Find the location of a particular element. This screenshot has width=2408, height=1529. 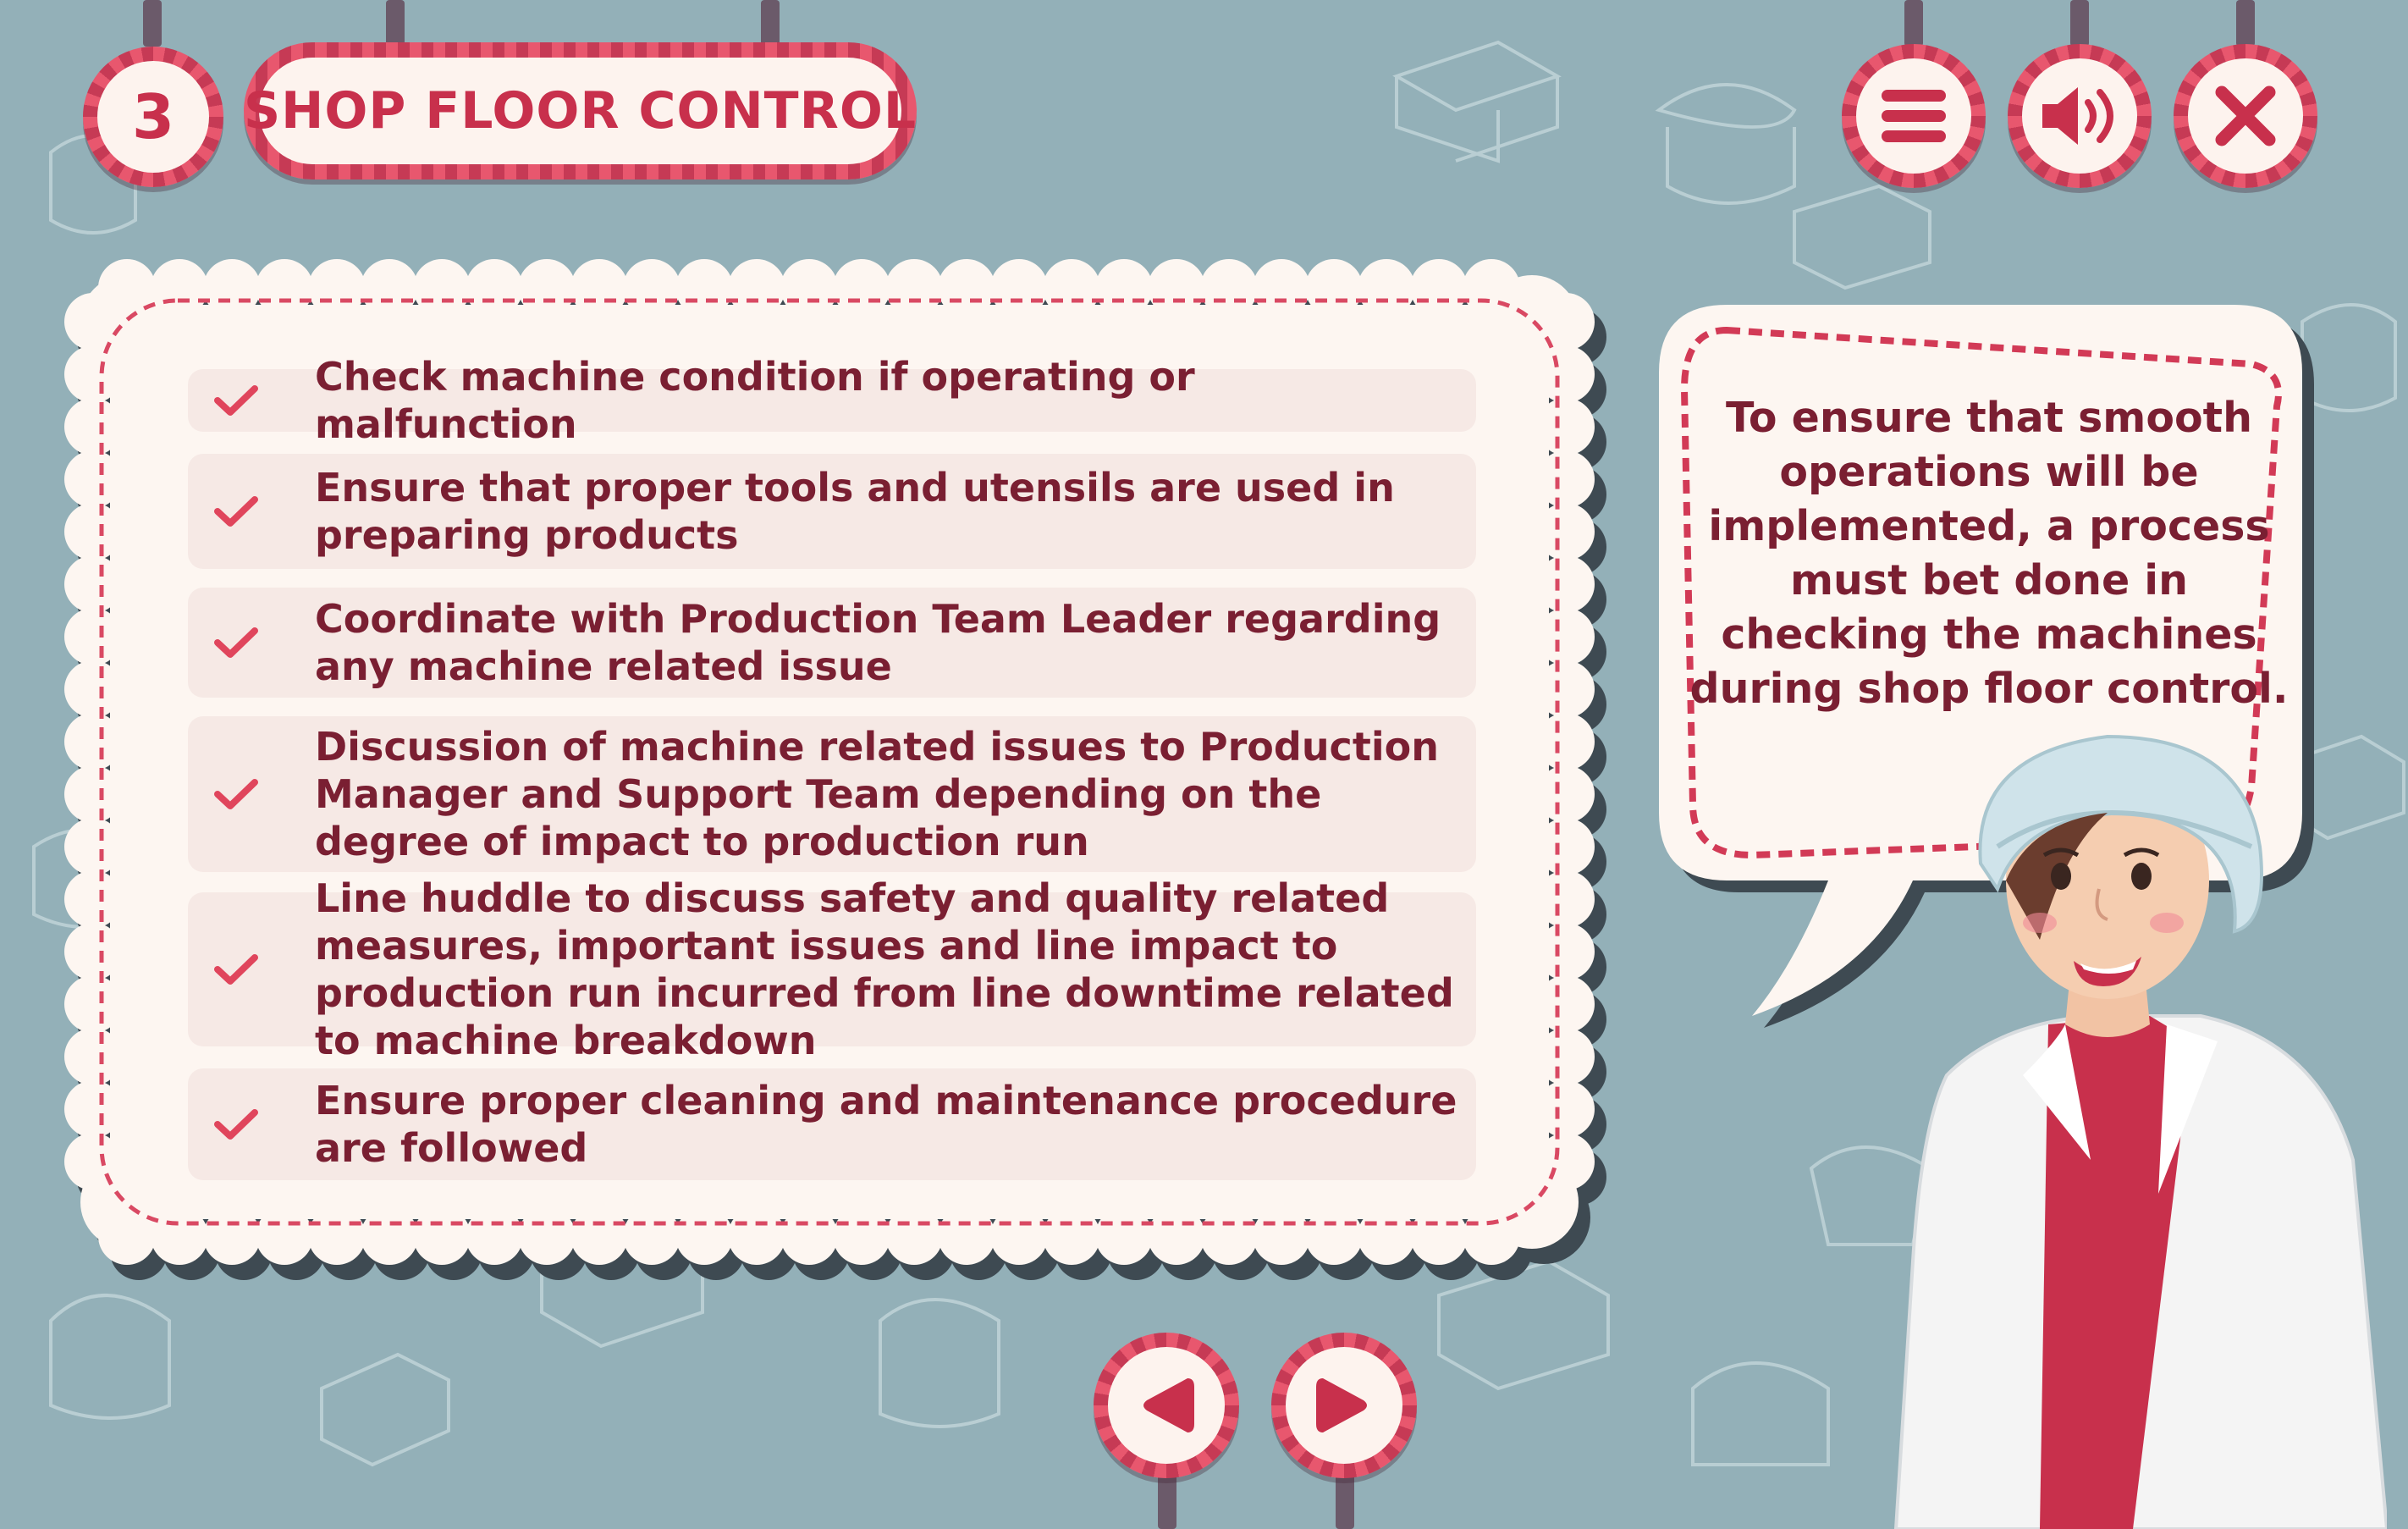

play-right-icon is located at coordinates (1341, 1405).